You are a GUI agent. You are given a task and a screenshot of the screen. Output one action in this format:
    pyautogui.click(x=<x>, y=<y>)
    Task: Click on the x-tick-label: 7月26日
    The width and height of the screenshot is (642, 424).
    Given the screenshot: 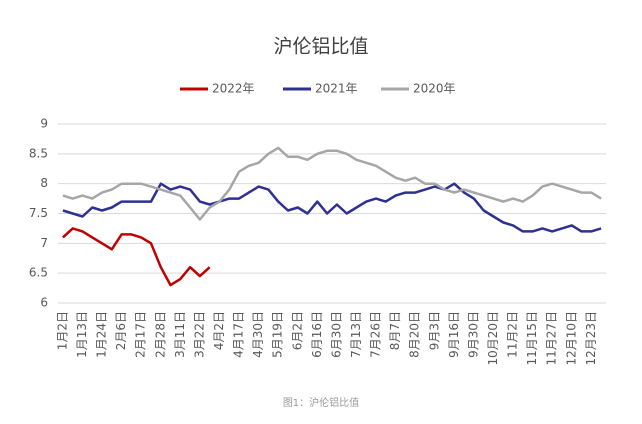 What is the action you would take?
    pyautogui.click(x=376, y=334)
    